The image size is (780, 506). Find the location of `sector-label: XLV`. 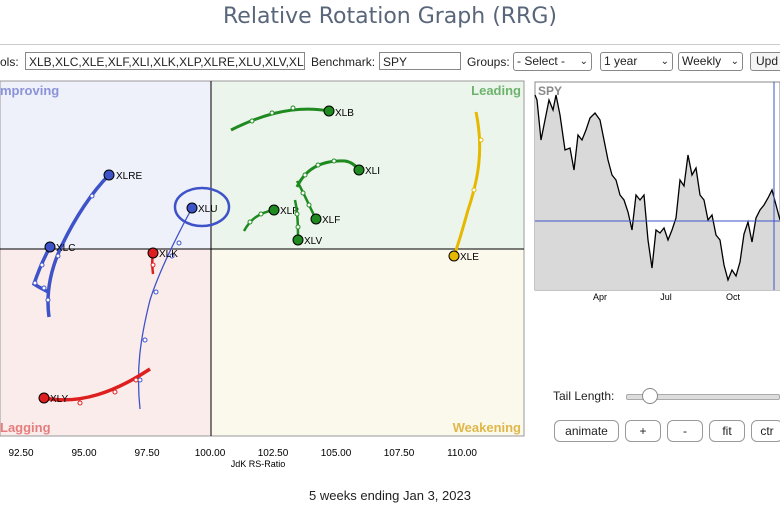

sector-label: XLV is located at coordinates (313, 241).